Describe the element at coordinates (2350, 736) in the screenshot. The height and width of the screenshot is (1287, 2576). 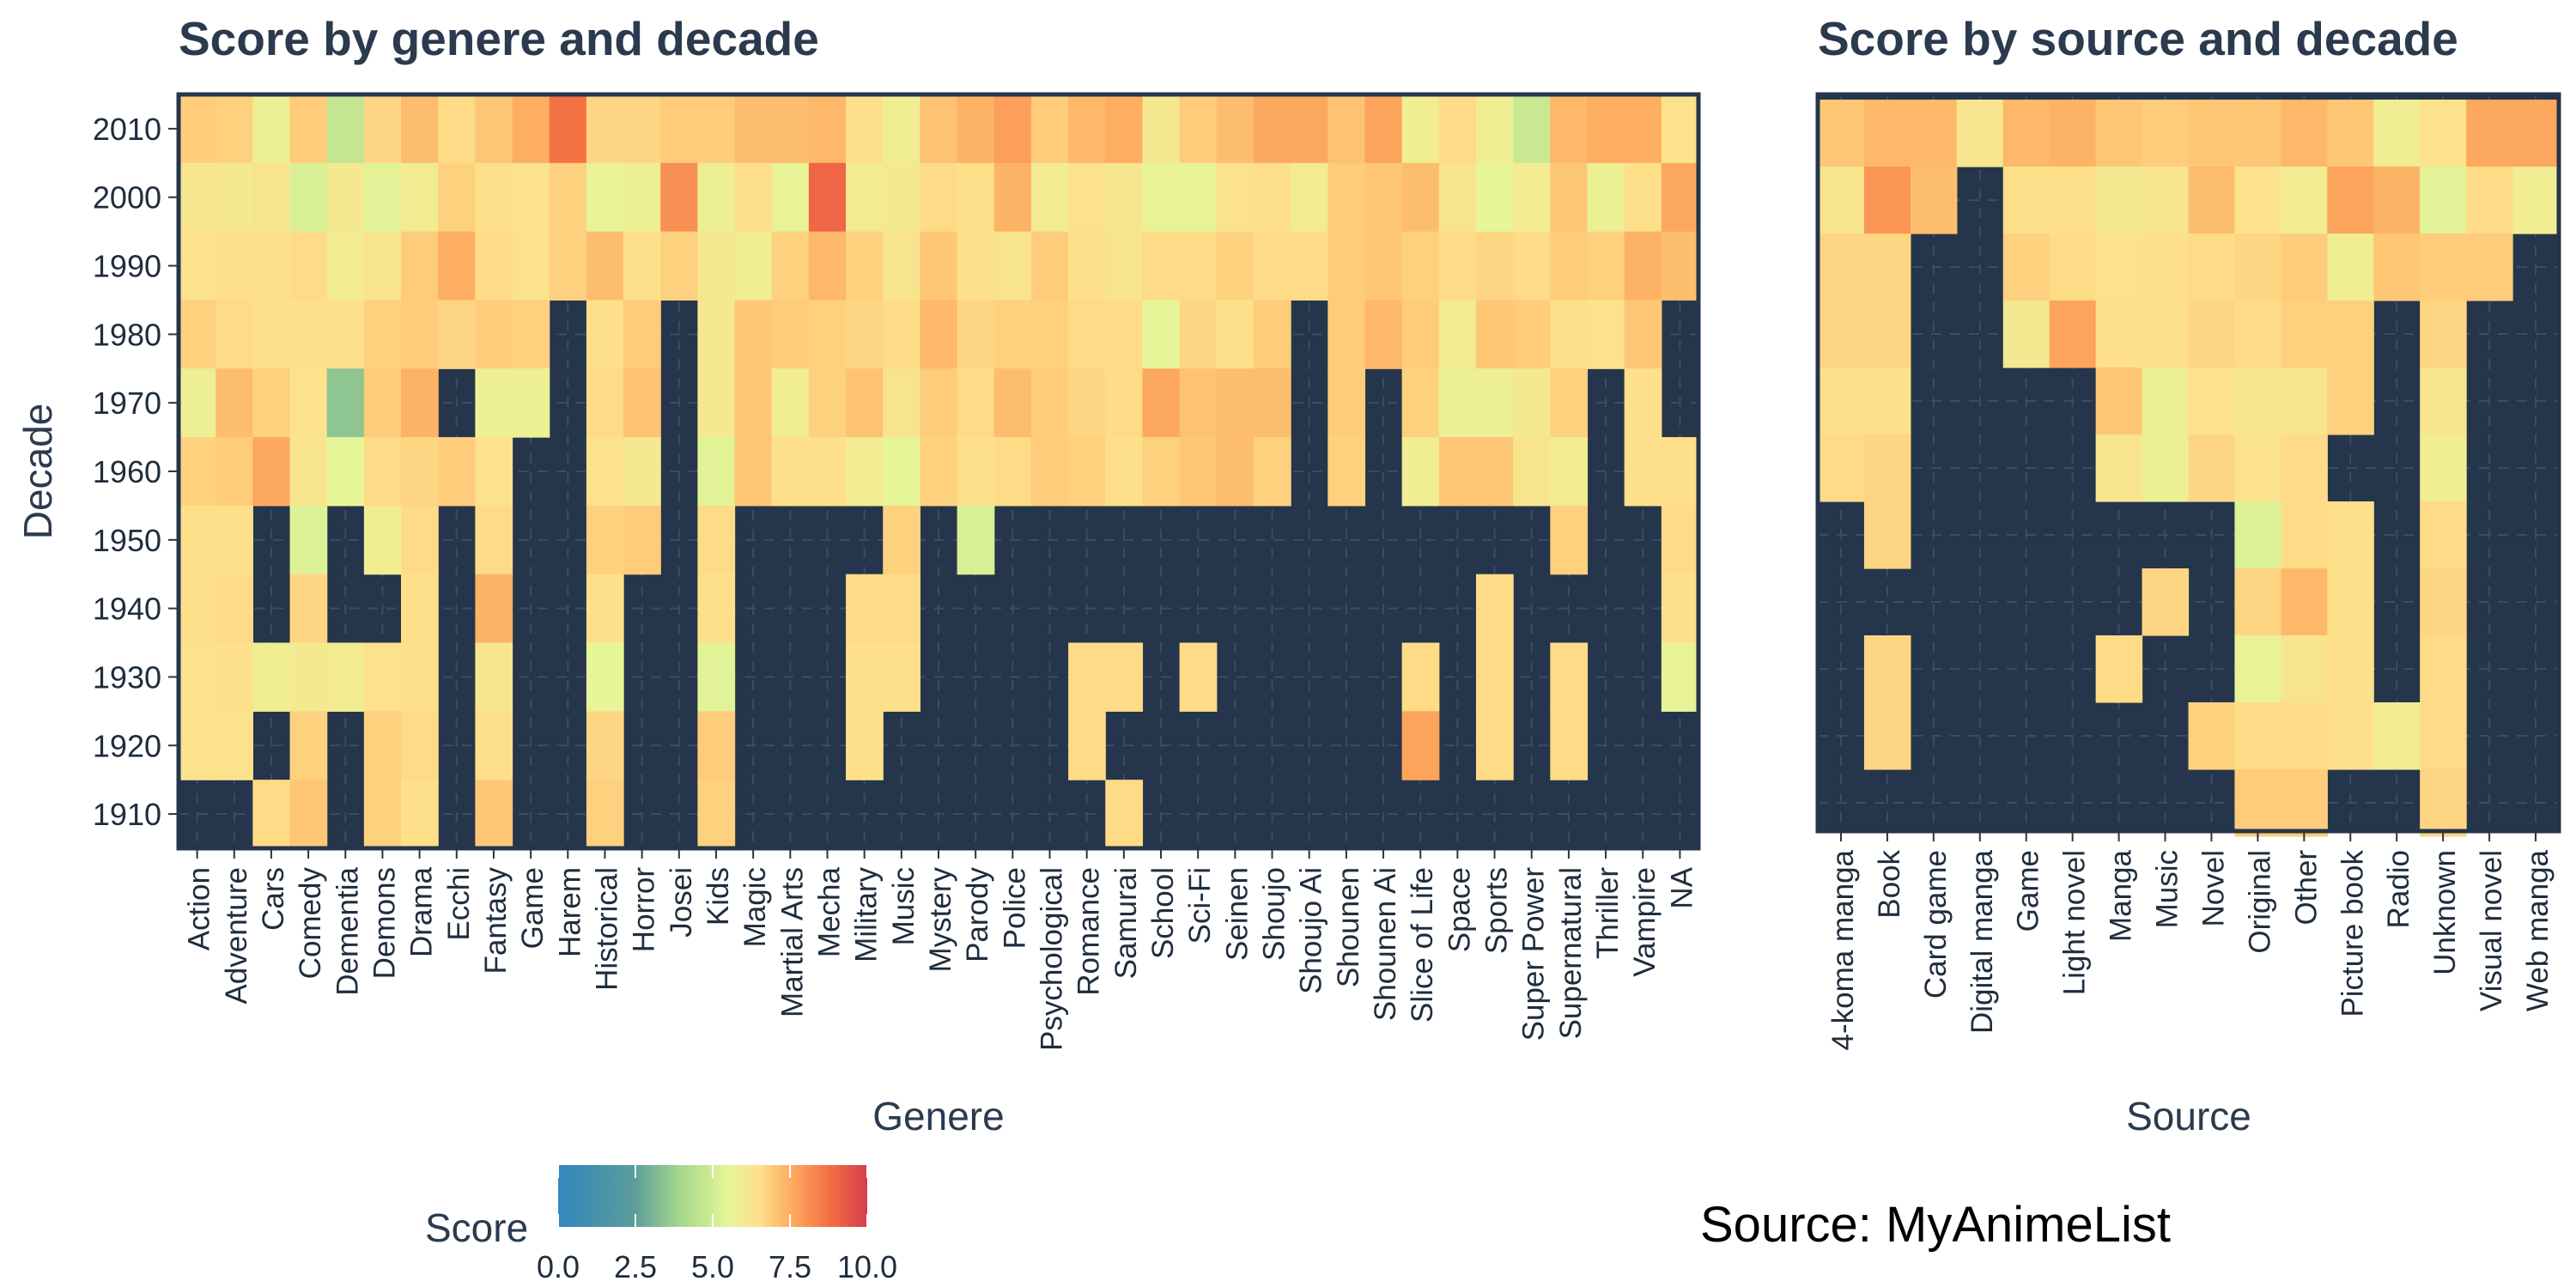
I see `heatmap-cell-picture-book-1920: Picture book / 1920: 6.5` at that location.